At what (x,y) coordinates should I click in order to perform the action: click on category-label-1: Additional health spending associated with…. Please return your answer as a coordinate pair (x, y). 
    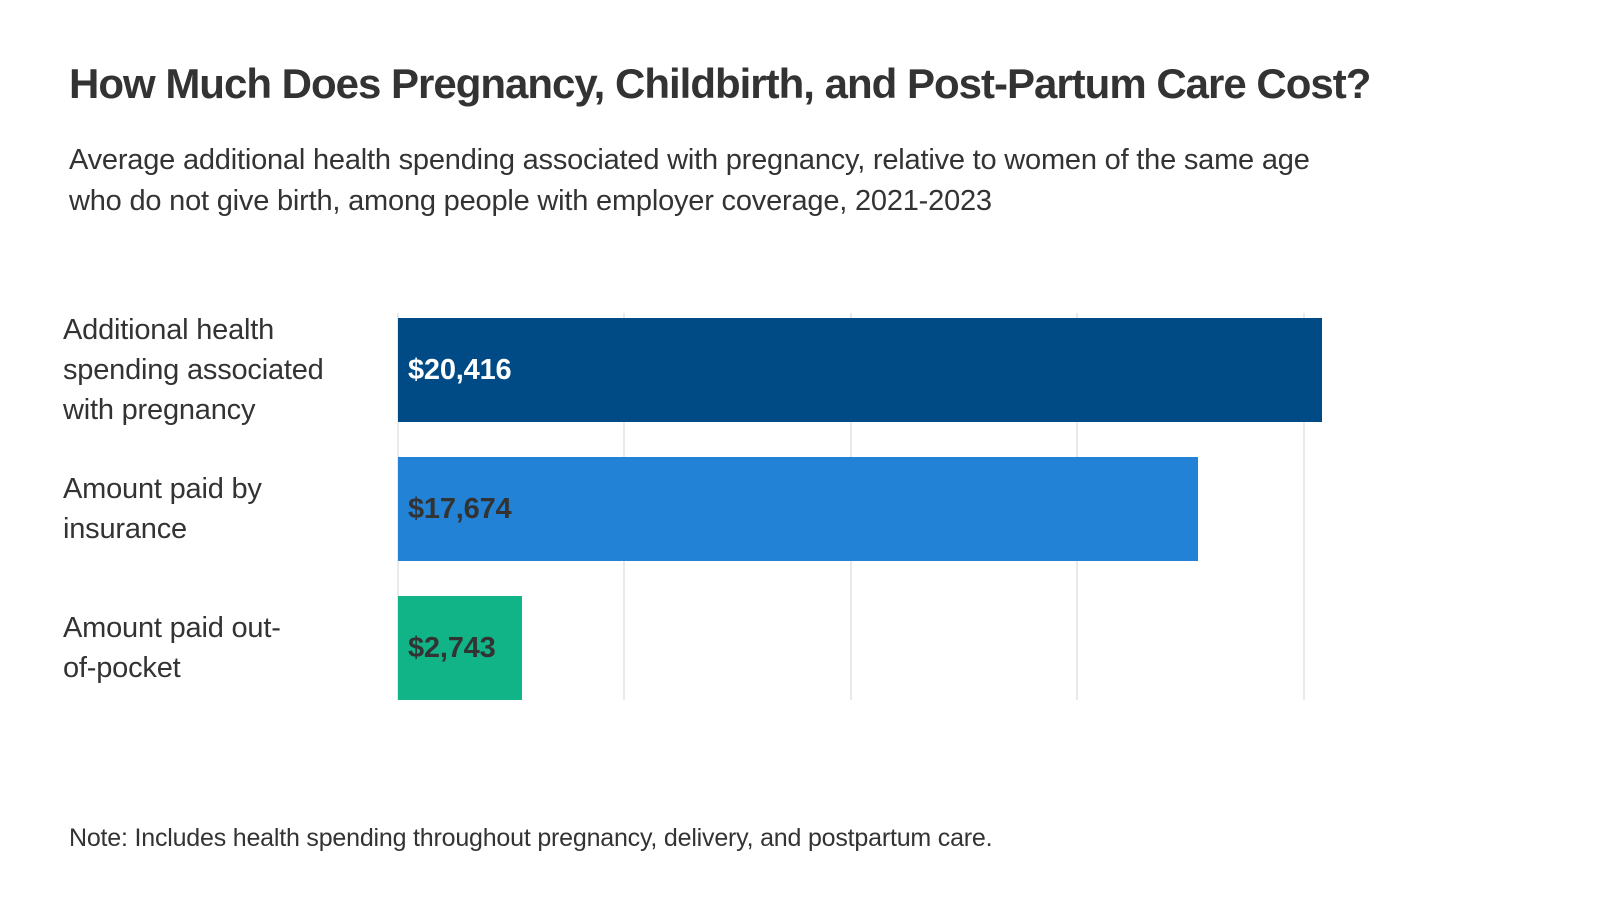
    Looking at the image, I should click on (228, 370).